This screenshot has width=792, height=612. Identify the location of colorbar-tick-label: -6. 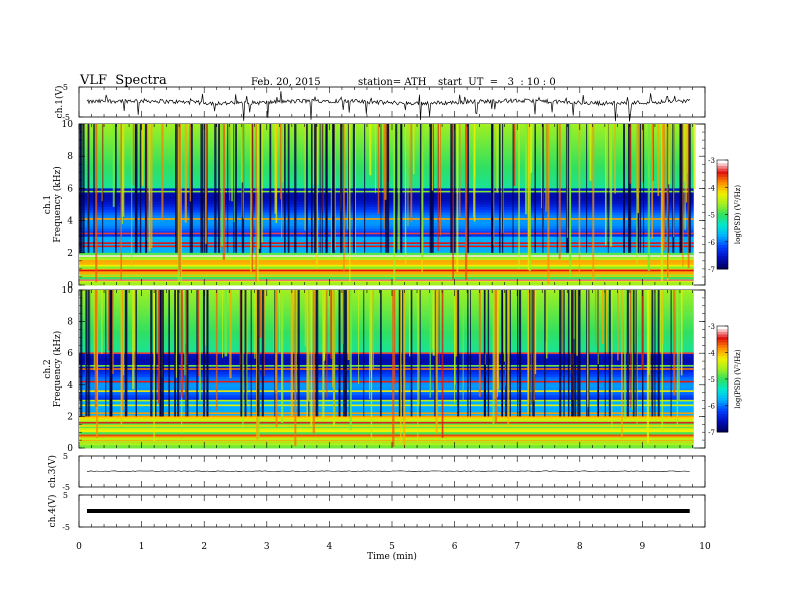
(711, 243).